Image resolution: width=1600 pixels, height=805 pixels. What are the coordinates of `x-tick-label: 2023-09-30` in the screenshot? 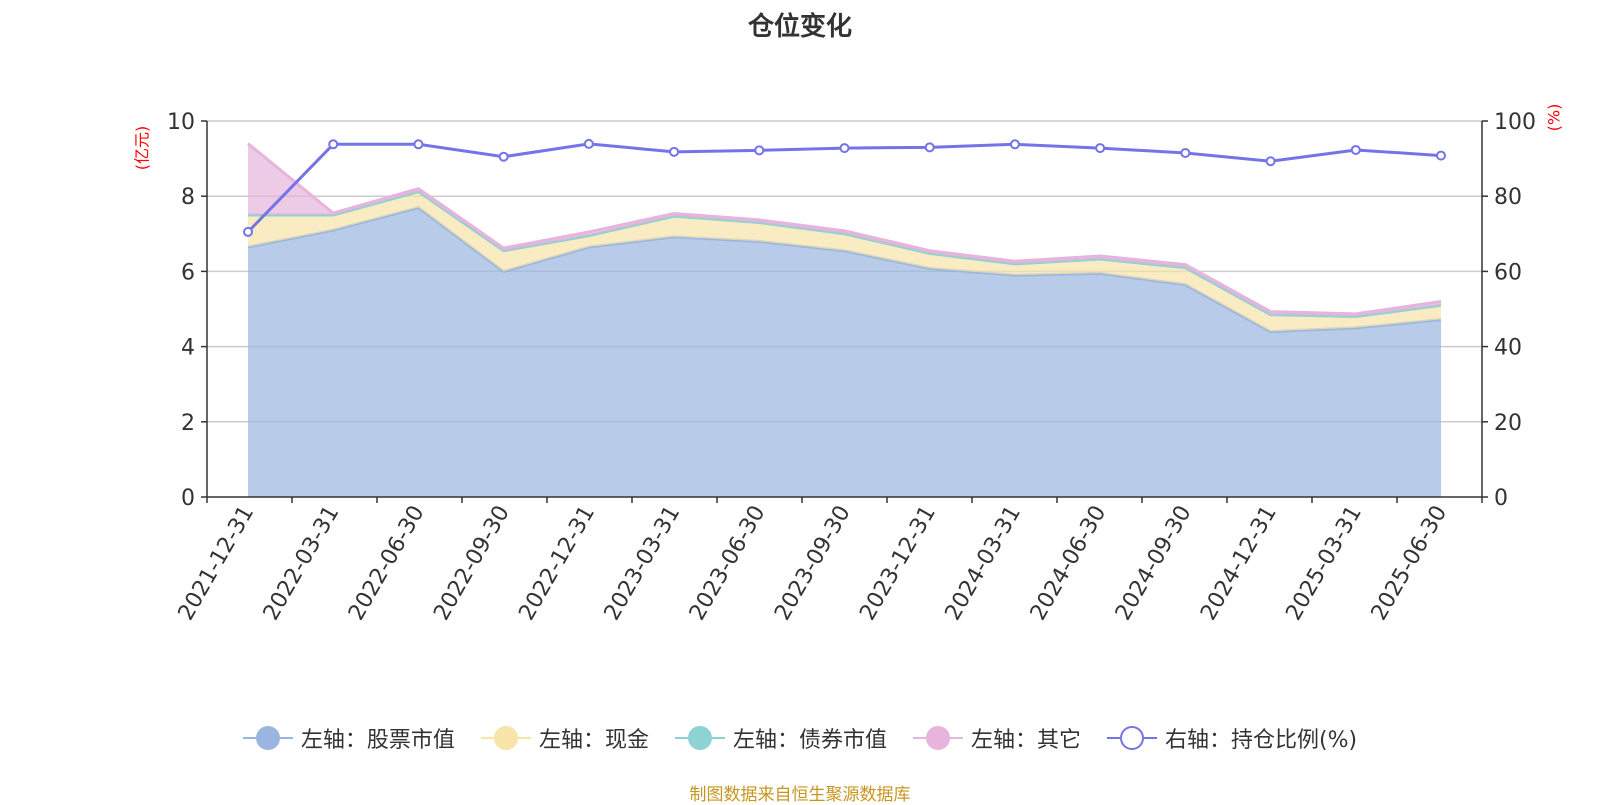 It's located at (813, 563).